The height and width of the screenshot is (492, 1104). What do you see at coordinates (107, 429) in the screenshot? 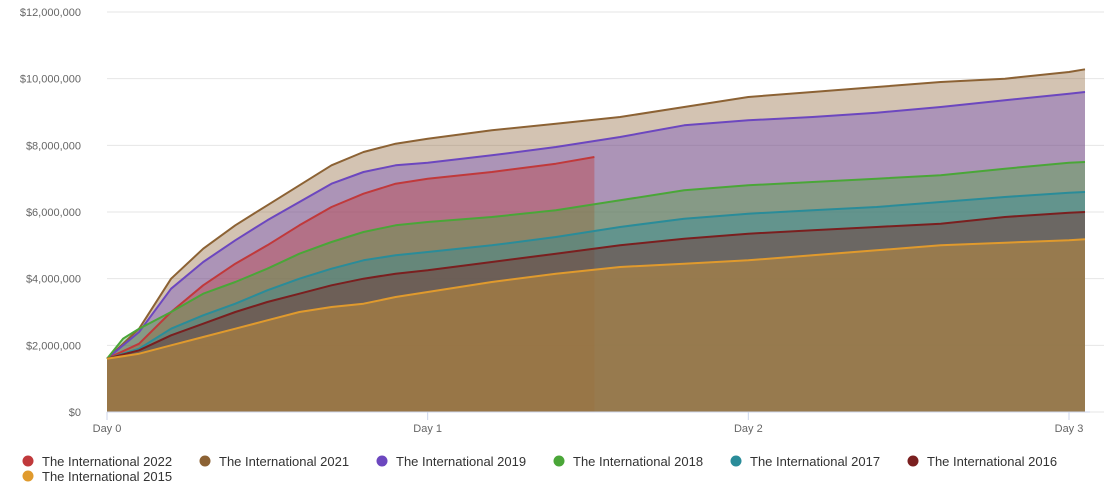
I see `x-tick-label: Day 0` at bounding box center [107, 429].